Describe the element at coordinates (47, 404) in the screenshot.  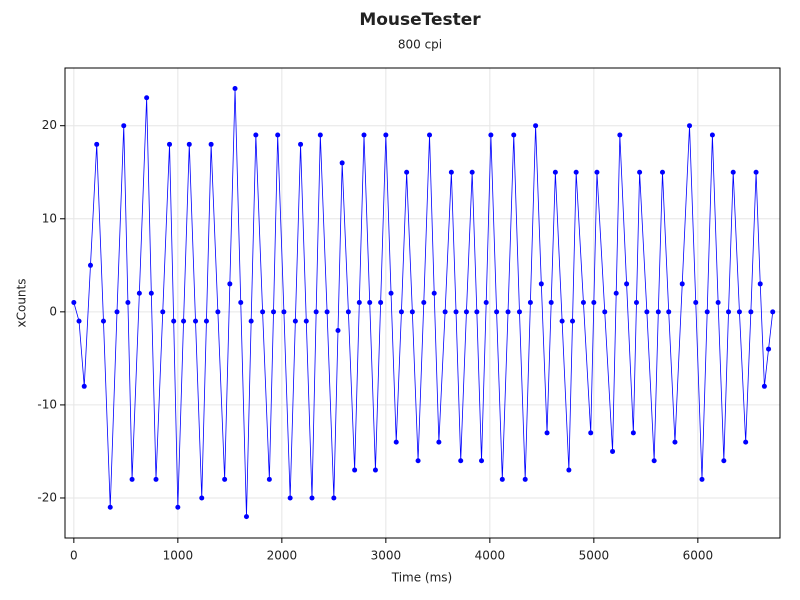
I see `y-tick-label: -10` at that location.